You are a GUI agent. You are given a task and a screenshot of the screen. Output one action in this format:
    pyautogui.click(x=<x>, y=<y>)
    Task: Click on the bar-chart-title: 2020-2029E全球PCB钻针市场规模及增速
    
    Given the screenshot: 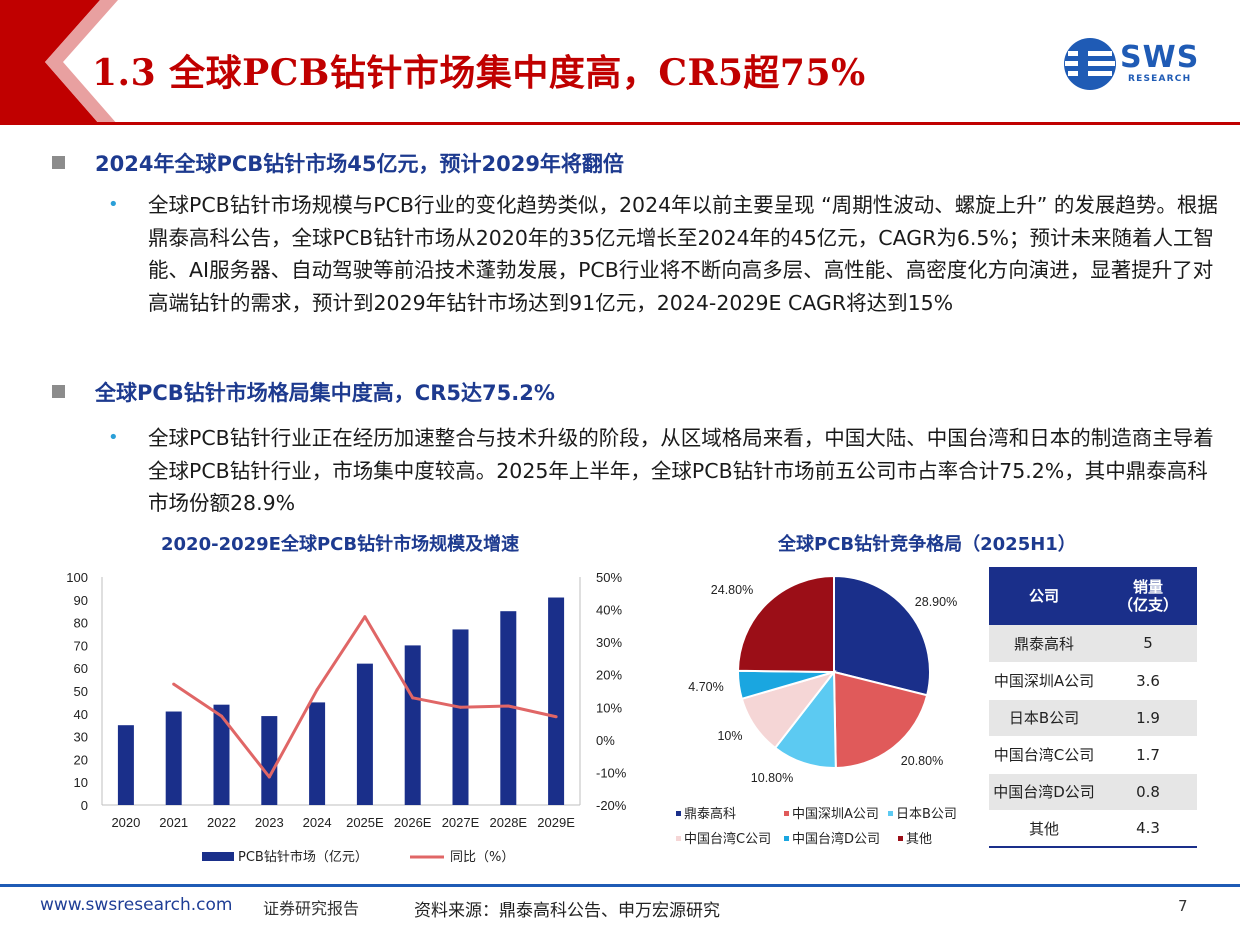 What is the action you would take?
    pyautogui.click(x=340, y=544)
    